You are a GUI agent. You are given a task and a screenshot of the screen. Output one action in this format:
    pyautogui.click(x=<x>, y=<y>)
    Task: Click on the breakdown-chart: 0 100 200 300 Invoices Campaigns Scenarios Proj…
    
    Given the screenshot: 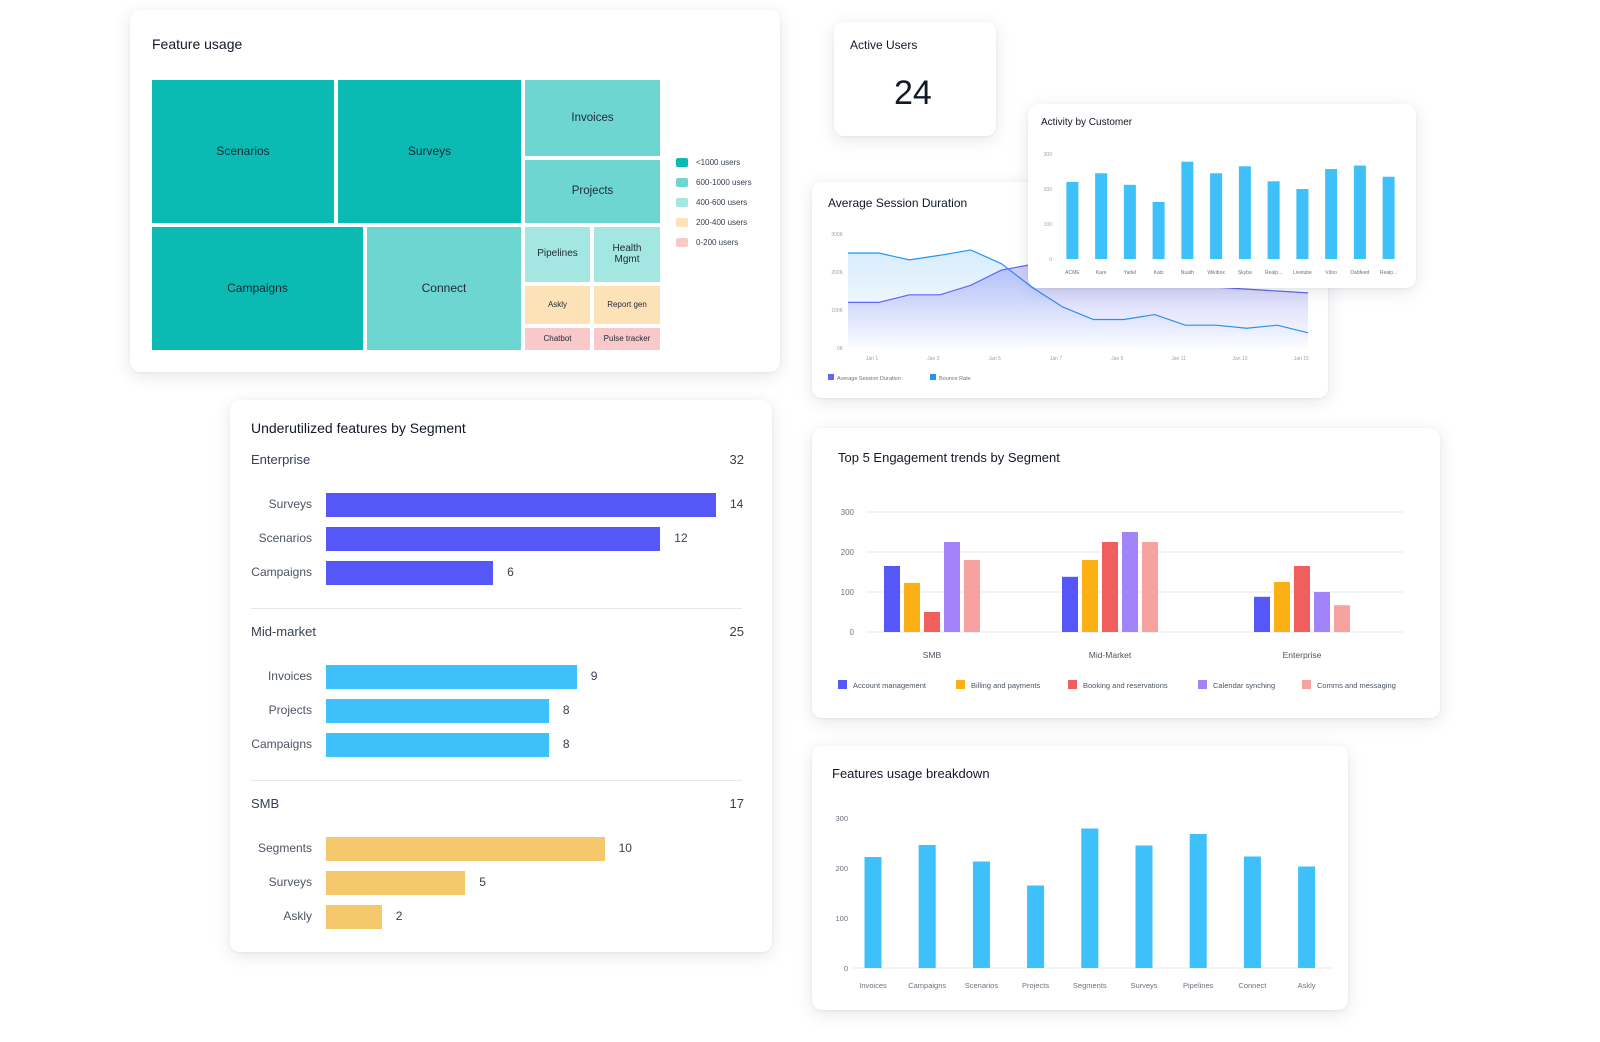 What is the action you would take?
    pyautogui.click(x=1083, y=902)
    